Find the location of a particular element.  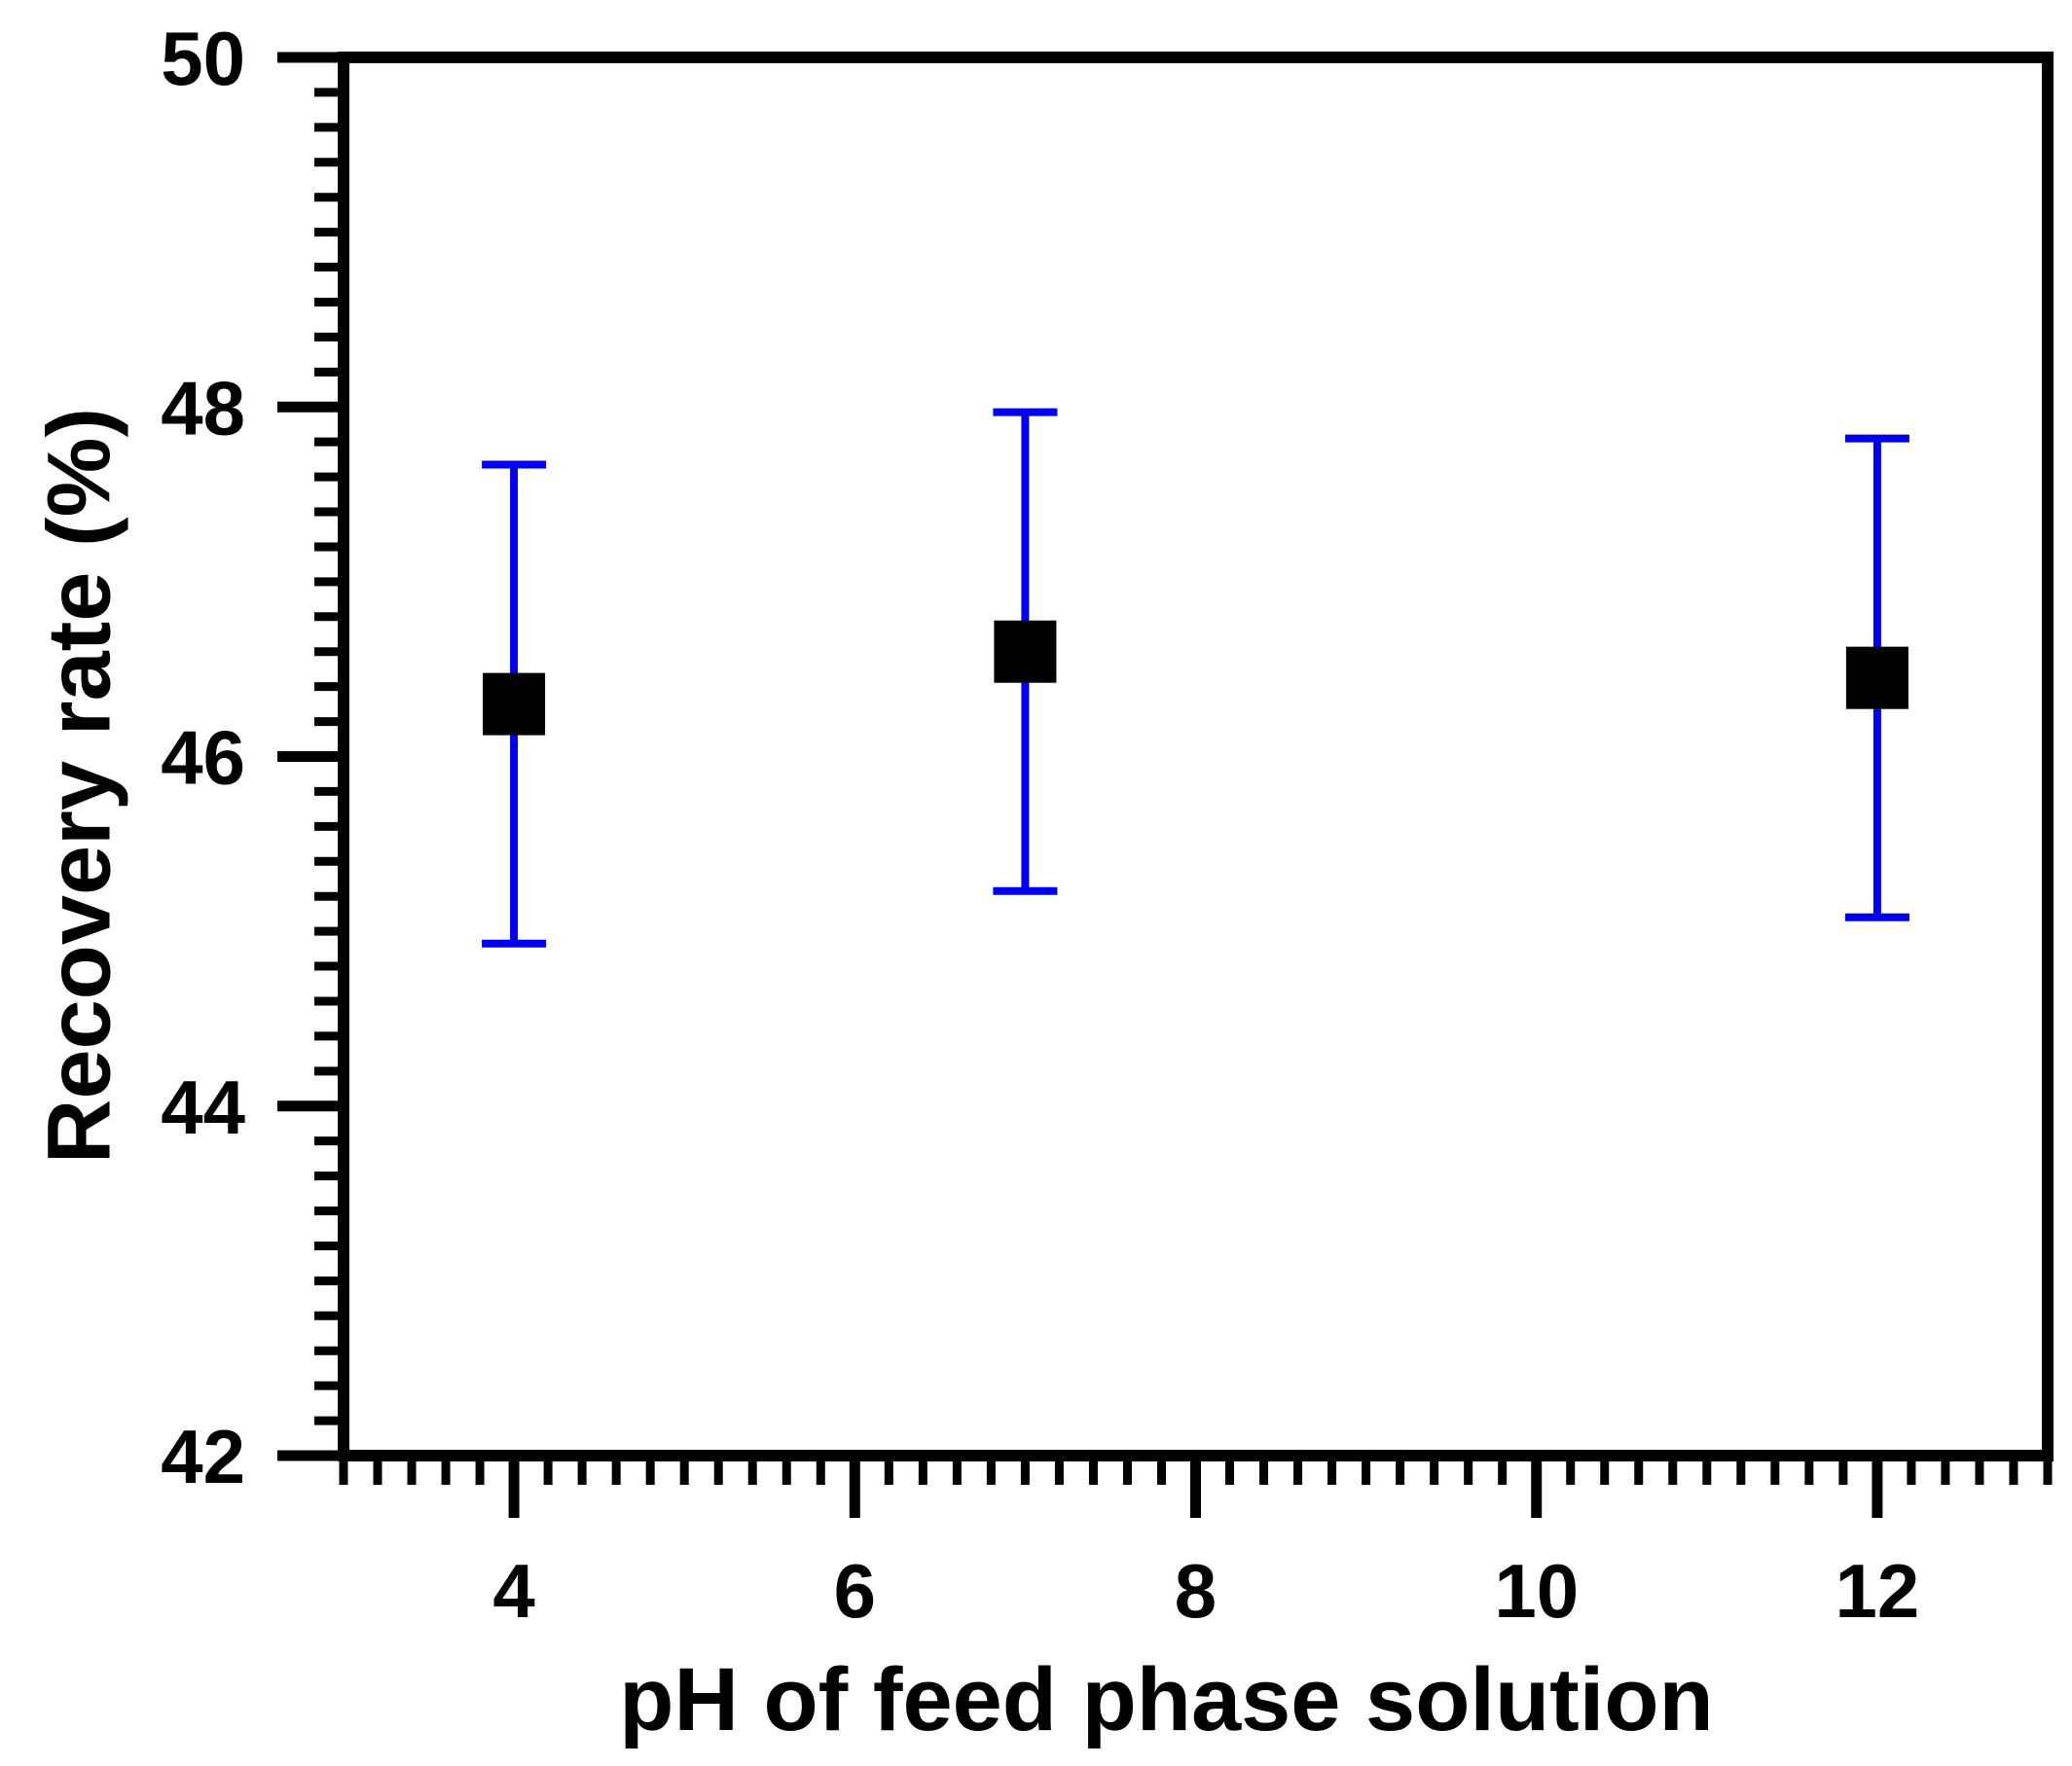

x-tick-label: 12 is located at coordinates (1878, 1591).